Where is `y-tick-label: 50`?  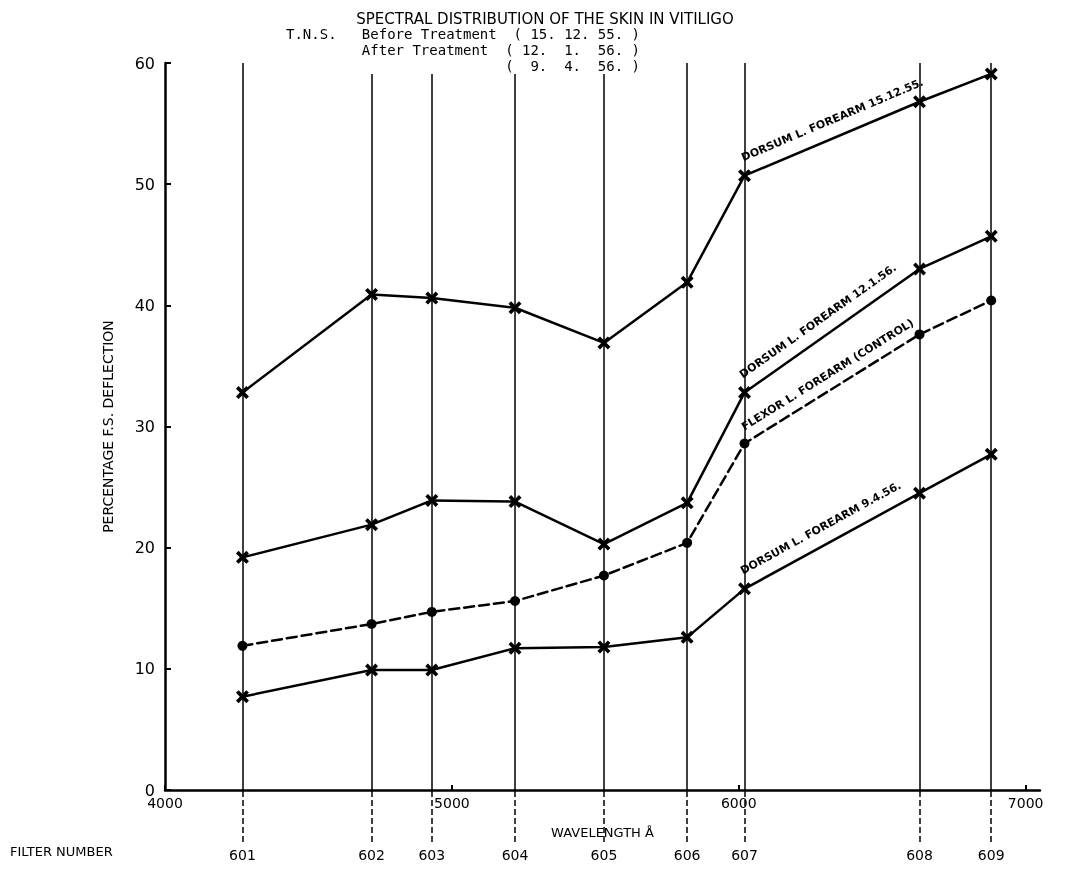
y-tick-label: 50 is located at coordinates (144, 184).